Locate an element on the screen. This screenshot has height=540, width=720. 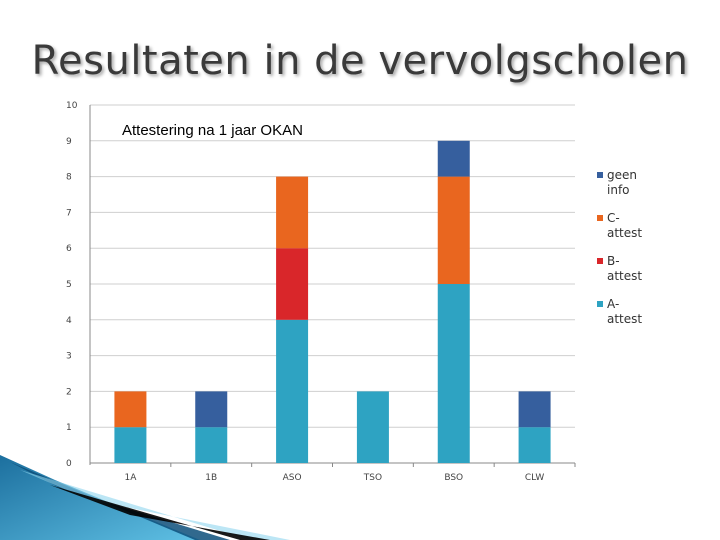
y-tick-label: 9 is located at coordinates (69, 142).